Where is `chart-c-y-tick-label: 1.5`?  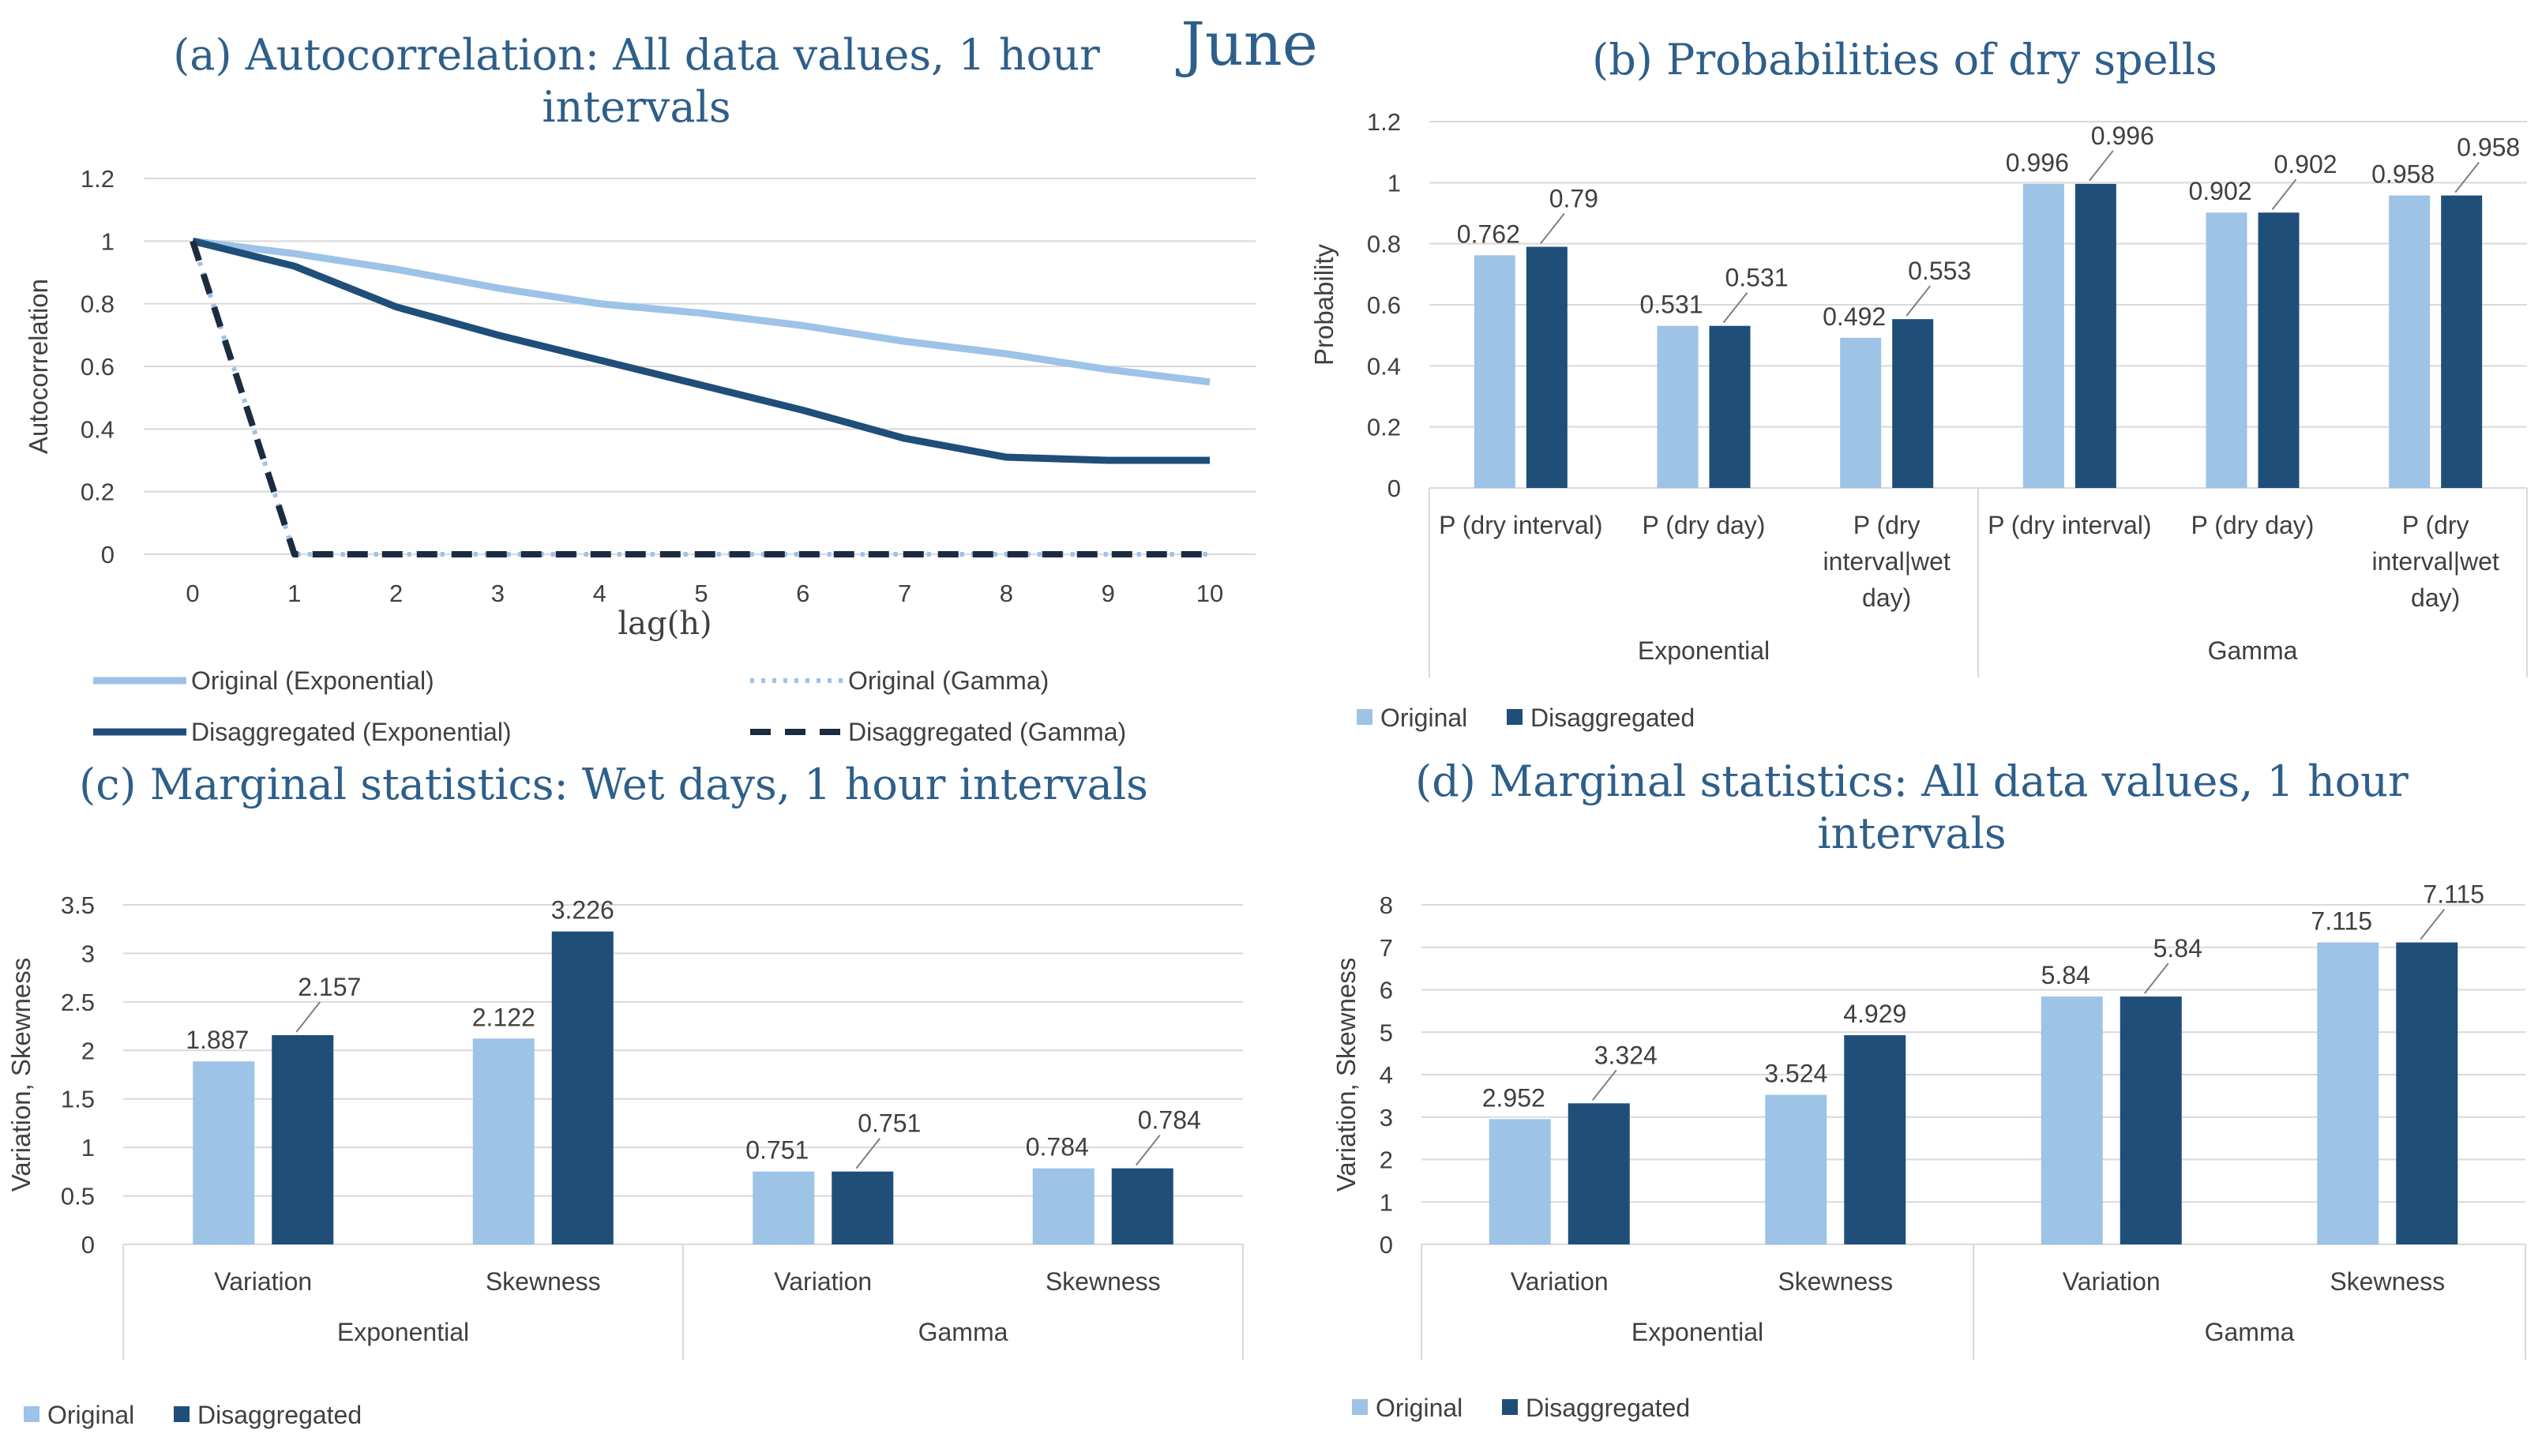 chart-c-y-tick-label: 1.5 is located at coordinates (78, 1099).